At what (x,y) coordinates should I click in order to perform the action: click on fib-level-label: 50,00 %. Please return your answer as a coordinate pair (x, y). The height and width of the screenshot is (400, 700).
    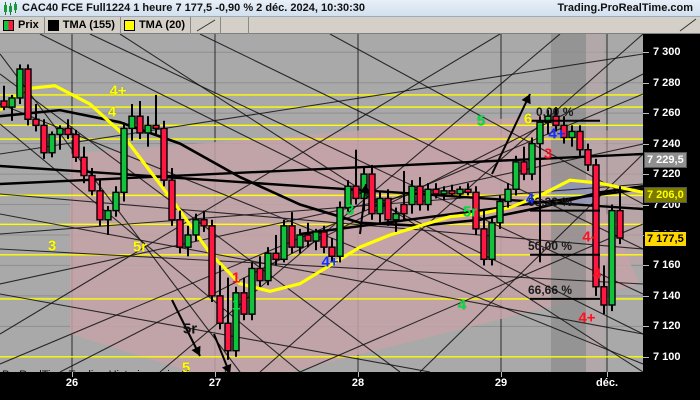
    Looking at the image, I should click on (550, 245).